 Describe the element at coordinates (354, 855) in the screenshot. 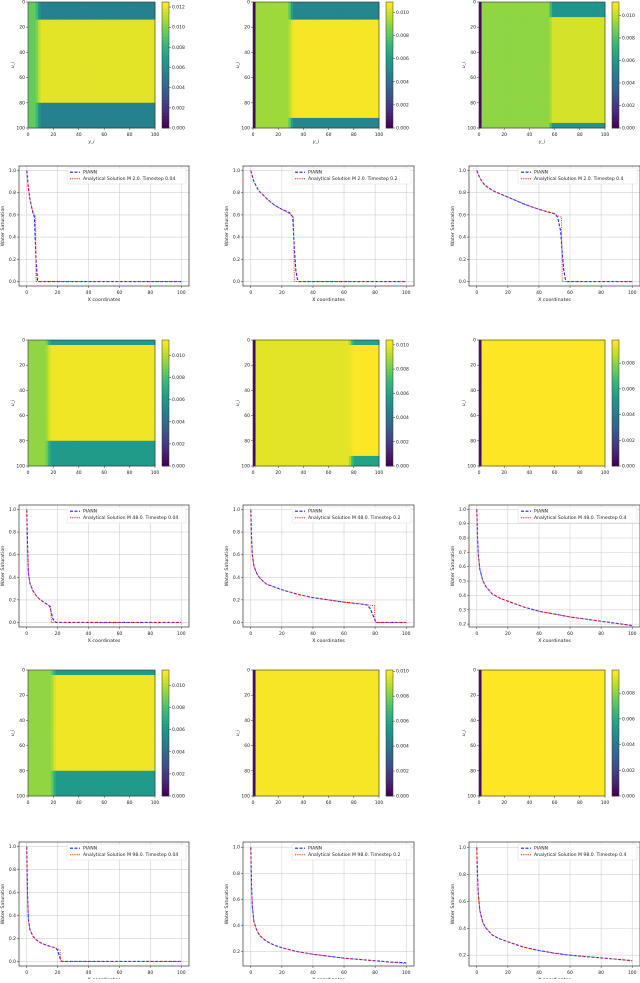

I see `legend-analytical-label: Analytical Solution M 98.0. Timestep 0.2` at that location.